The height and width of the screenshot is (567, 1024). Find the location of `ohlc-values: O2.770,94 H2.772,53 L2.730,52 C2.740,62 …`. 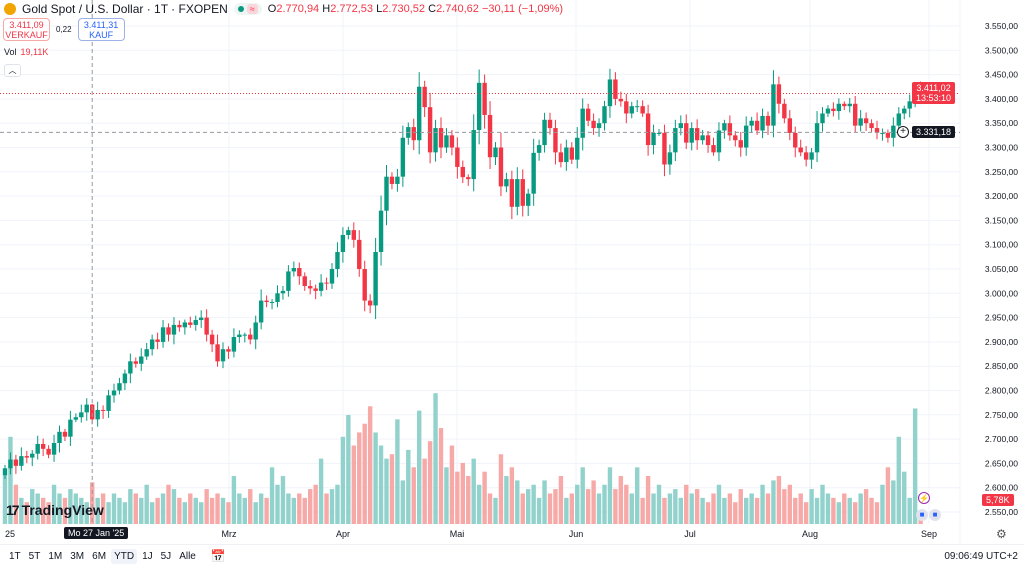

ohlc-values: O2.770,94 H2.772,53 L2.730,52 C2.740,62 … is located at coordinates (415, 9).